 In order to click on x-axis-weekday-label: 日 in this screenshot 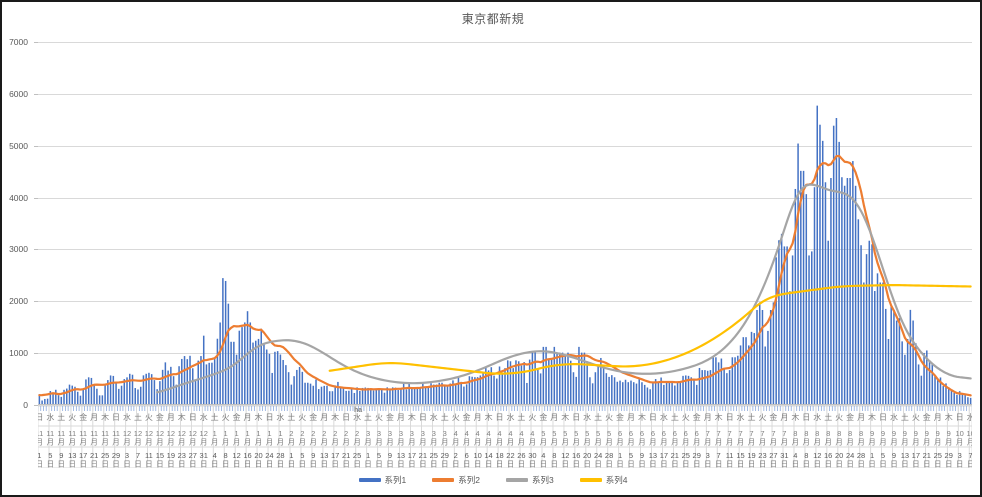, I will do `click(653, 417)`.